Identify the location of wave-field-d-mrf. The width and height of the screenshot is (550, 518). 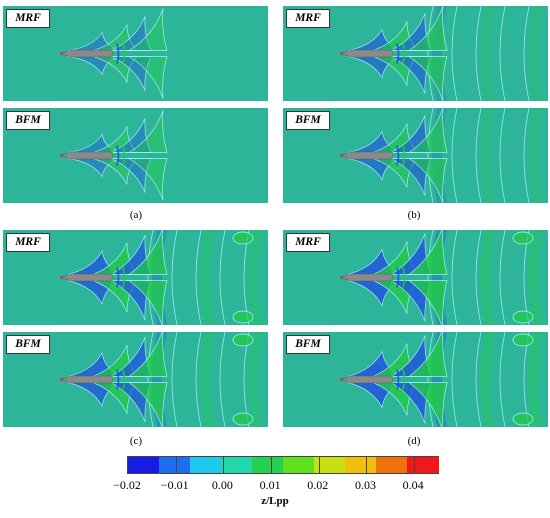
(441, 277).